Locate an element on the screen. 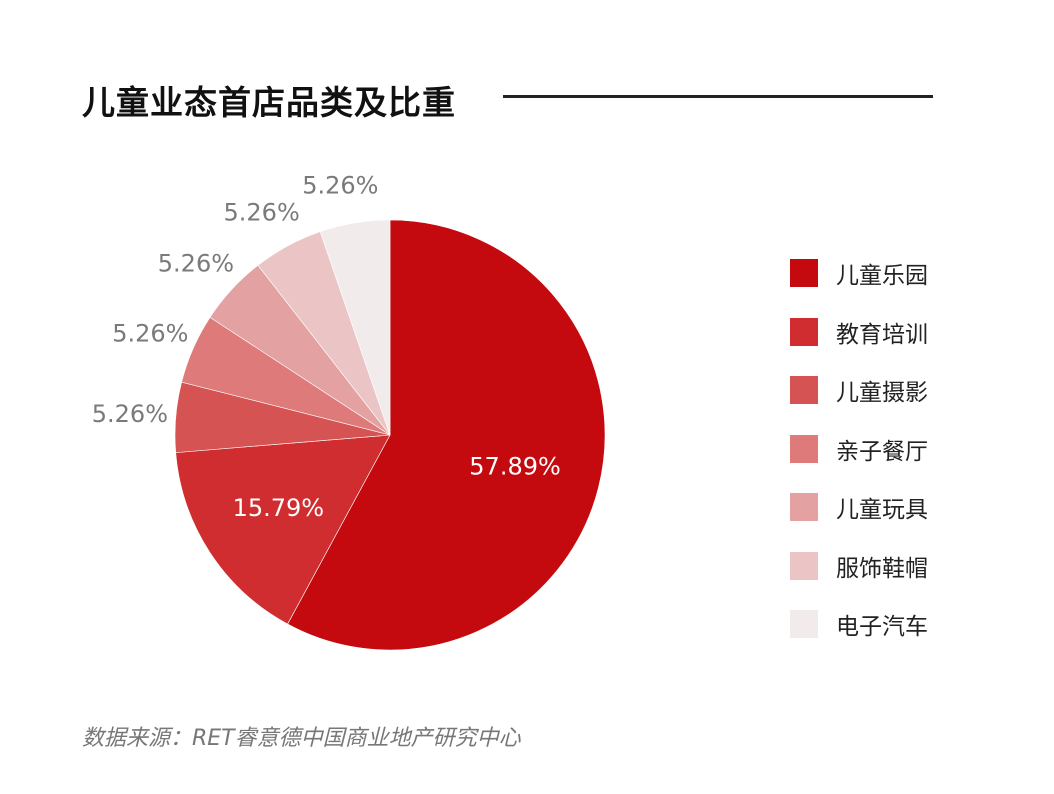  legend-item: 儿童玩具 is located at coordinates (859, 507).